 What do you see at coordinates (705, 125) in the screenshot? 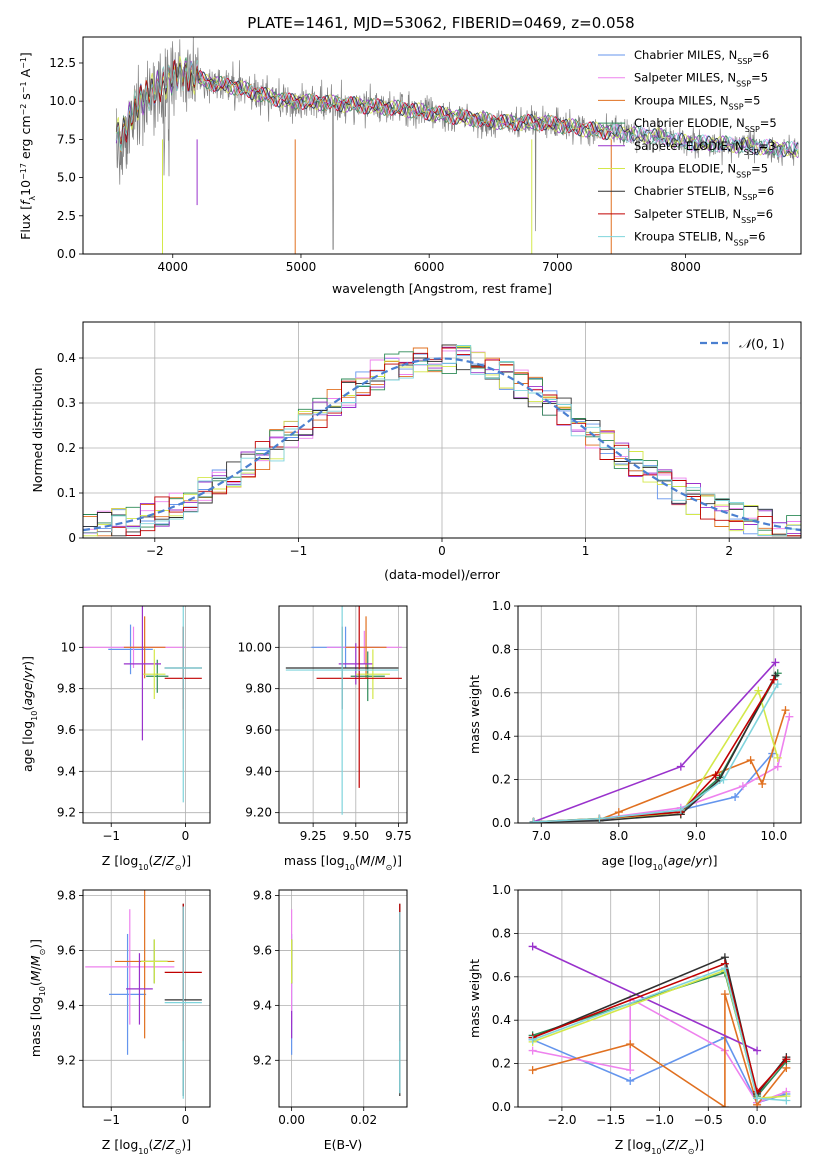
I see `legend-label: Chabrier ELODIE, NSSP=5` at bounding box center [705, 125].